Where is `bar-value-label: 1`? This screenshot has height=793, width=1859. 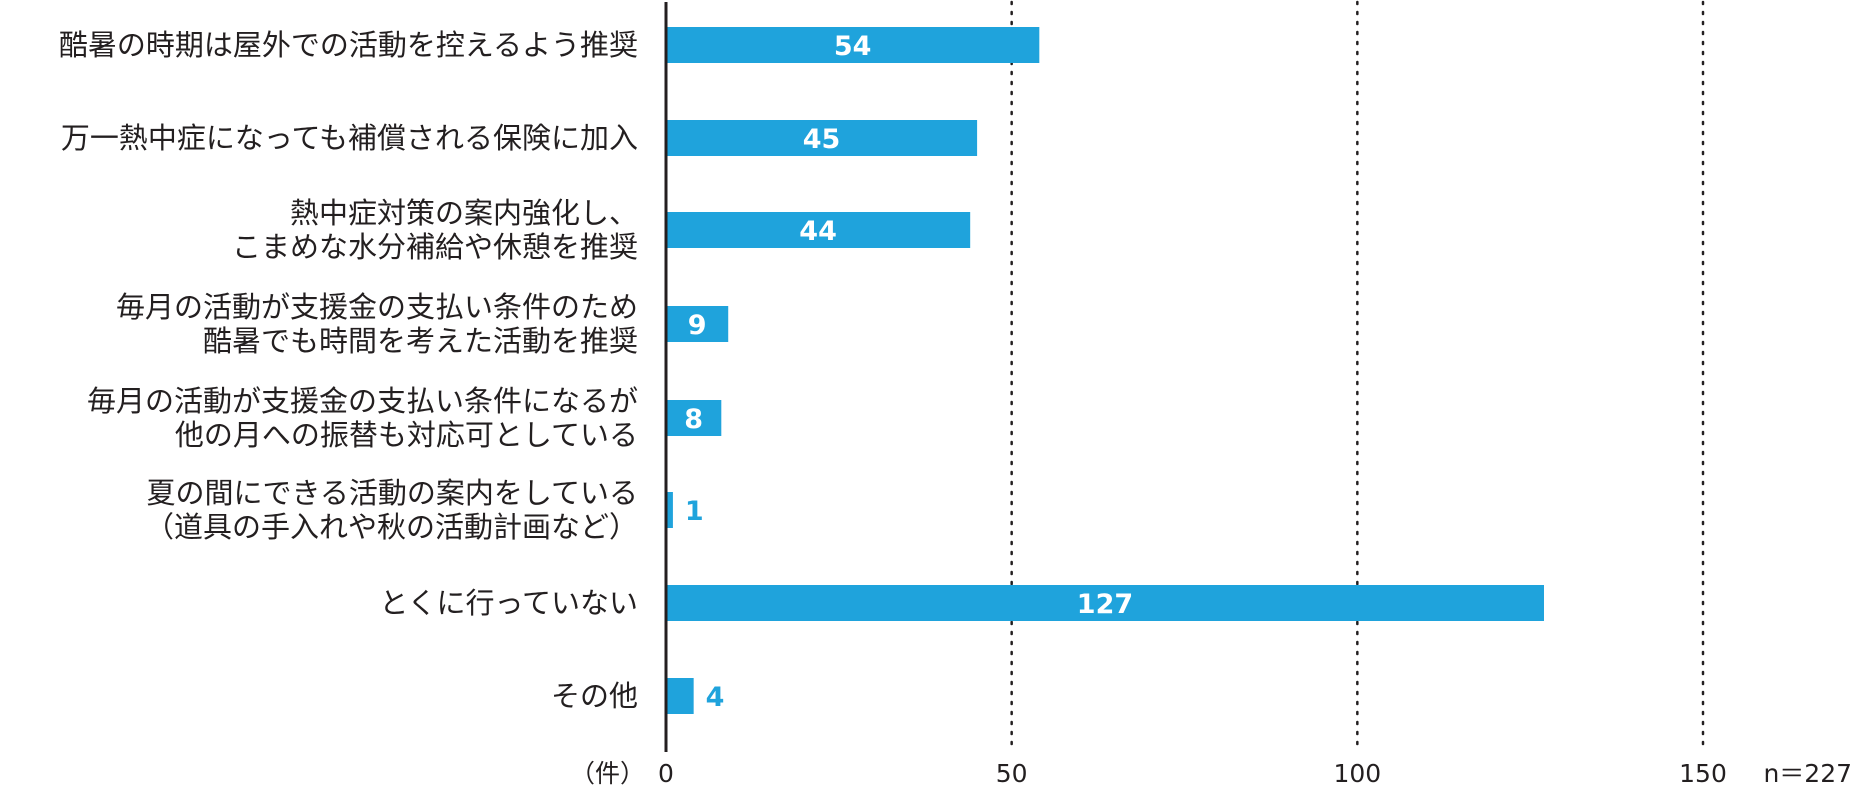
bar-value-label: 1 is located at coordinates (694, 511).